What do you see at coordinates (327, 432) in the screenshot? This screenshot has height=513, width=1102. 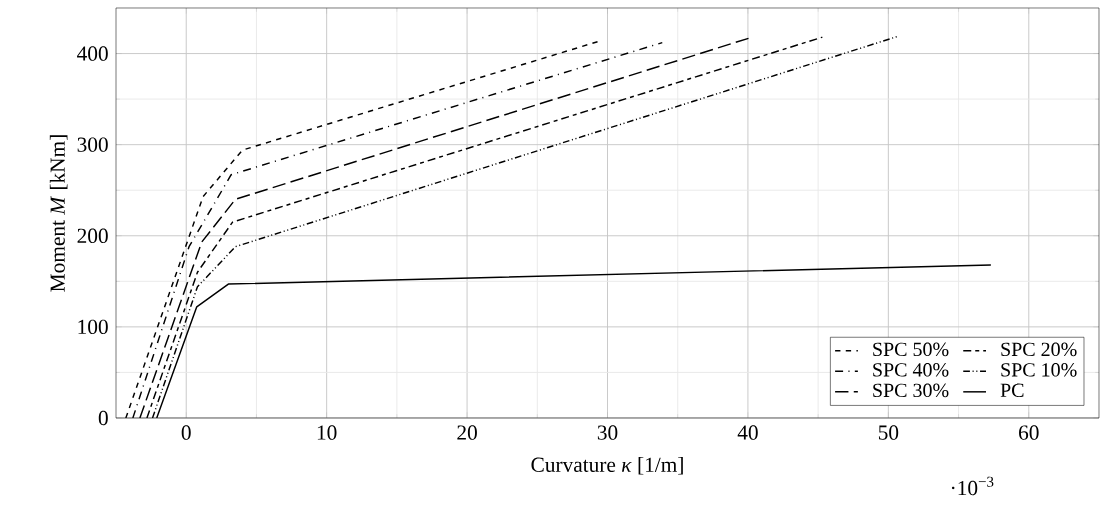 I see `x-tick-label: 10` at bounding box center [327, 432].